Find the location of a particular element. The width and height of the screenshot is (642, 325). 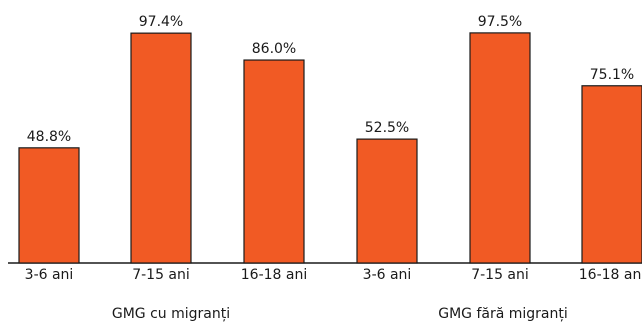

group-label: GMG cu migranți is located at coordinates (171, 314).